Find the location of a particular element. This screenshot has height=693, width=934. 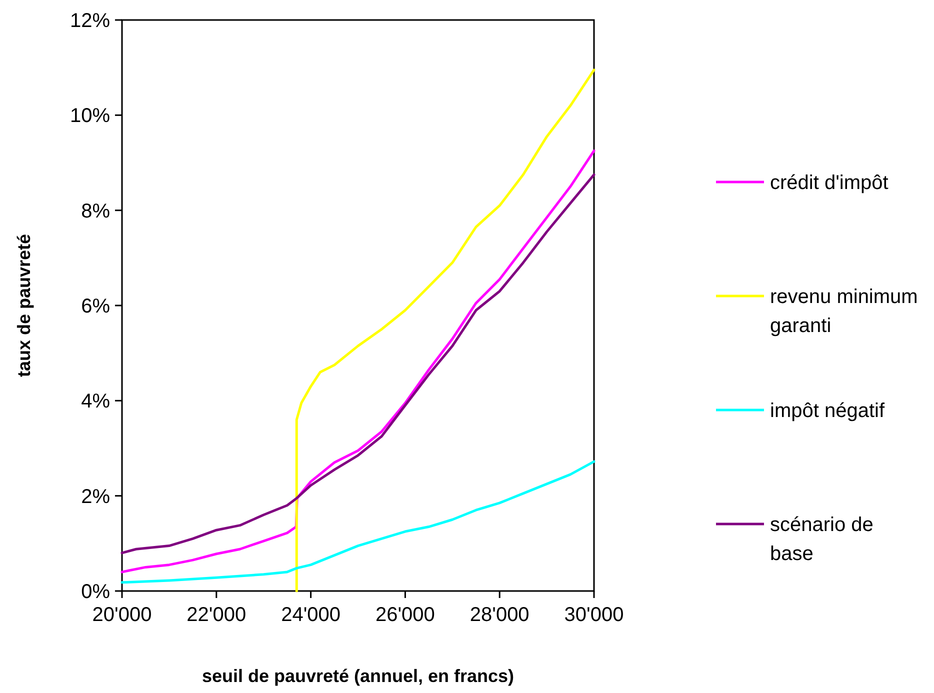

y-tick-label: 2% is located at coordinates (95, 497).